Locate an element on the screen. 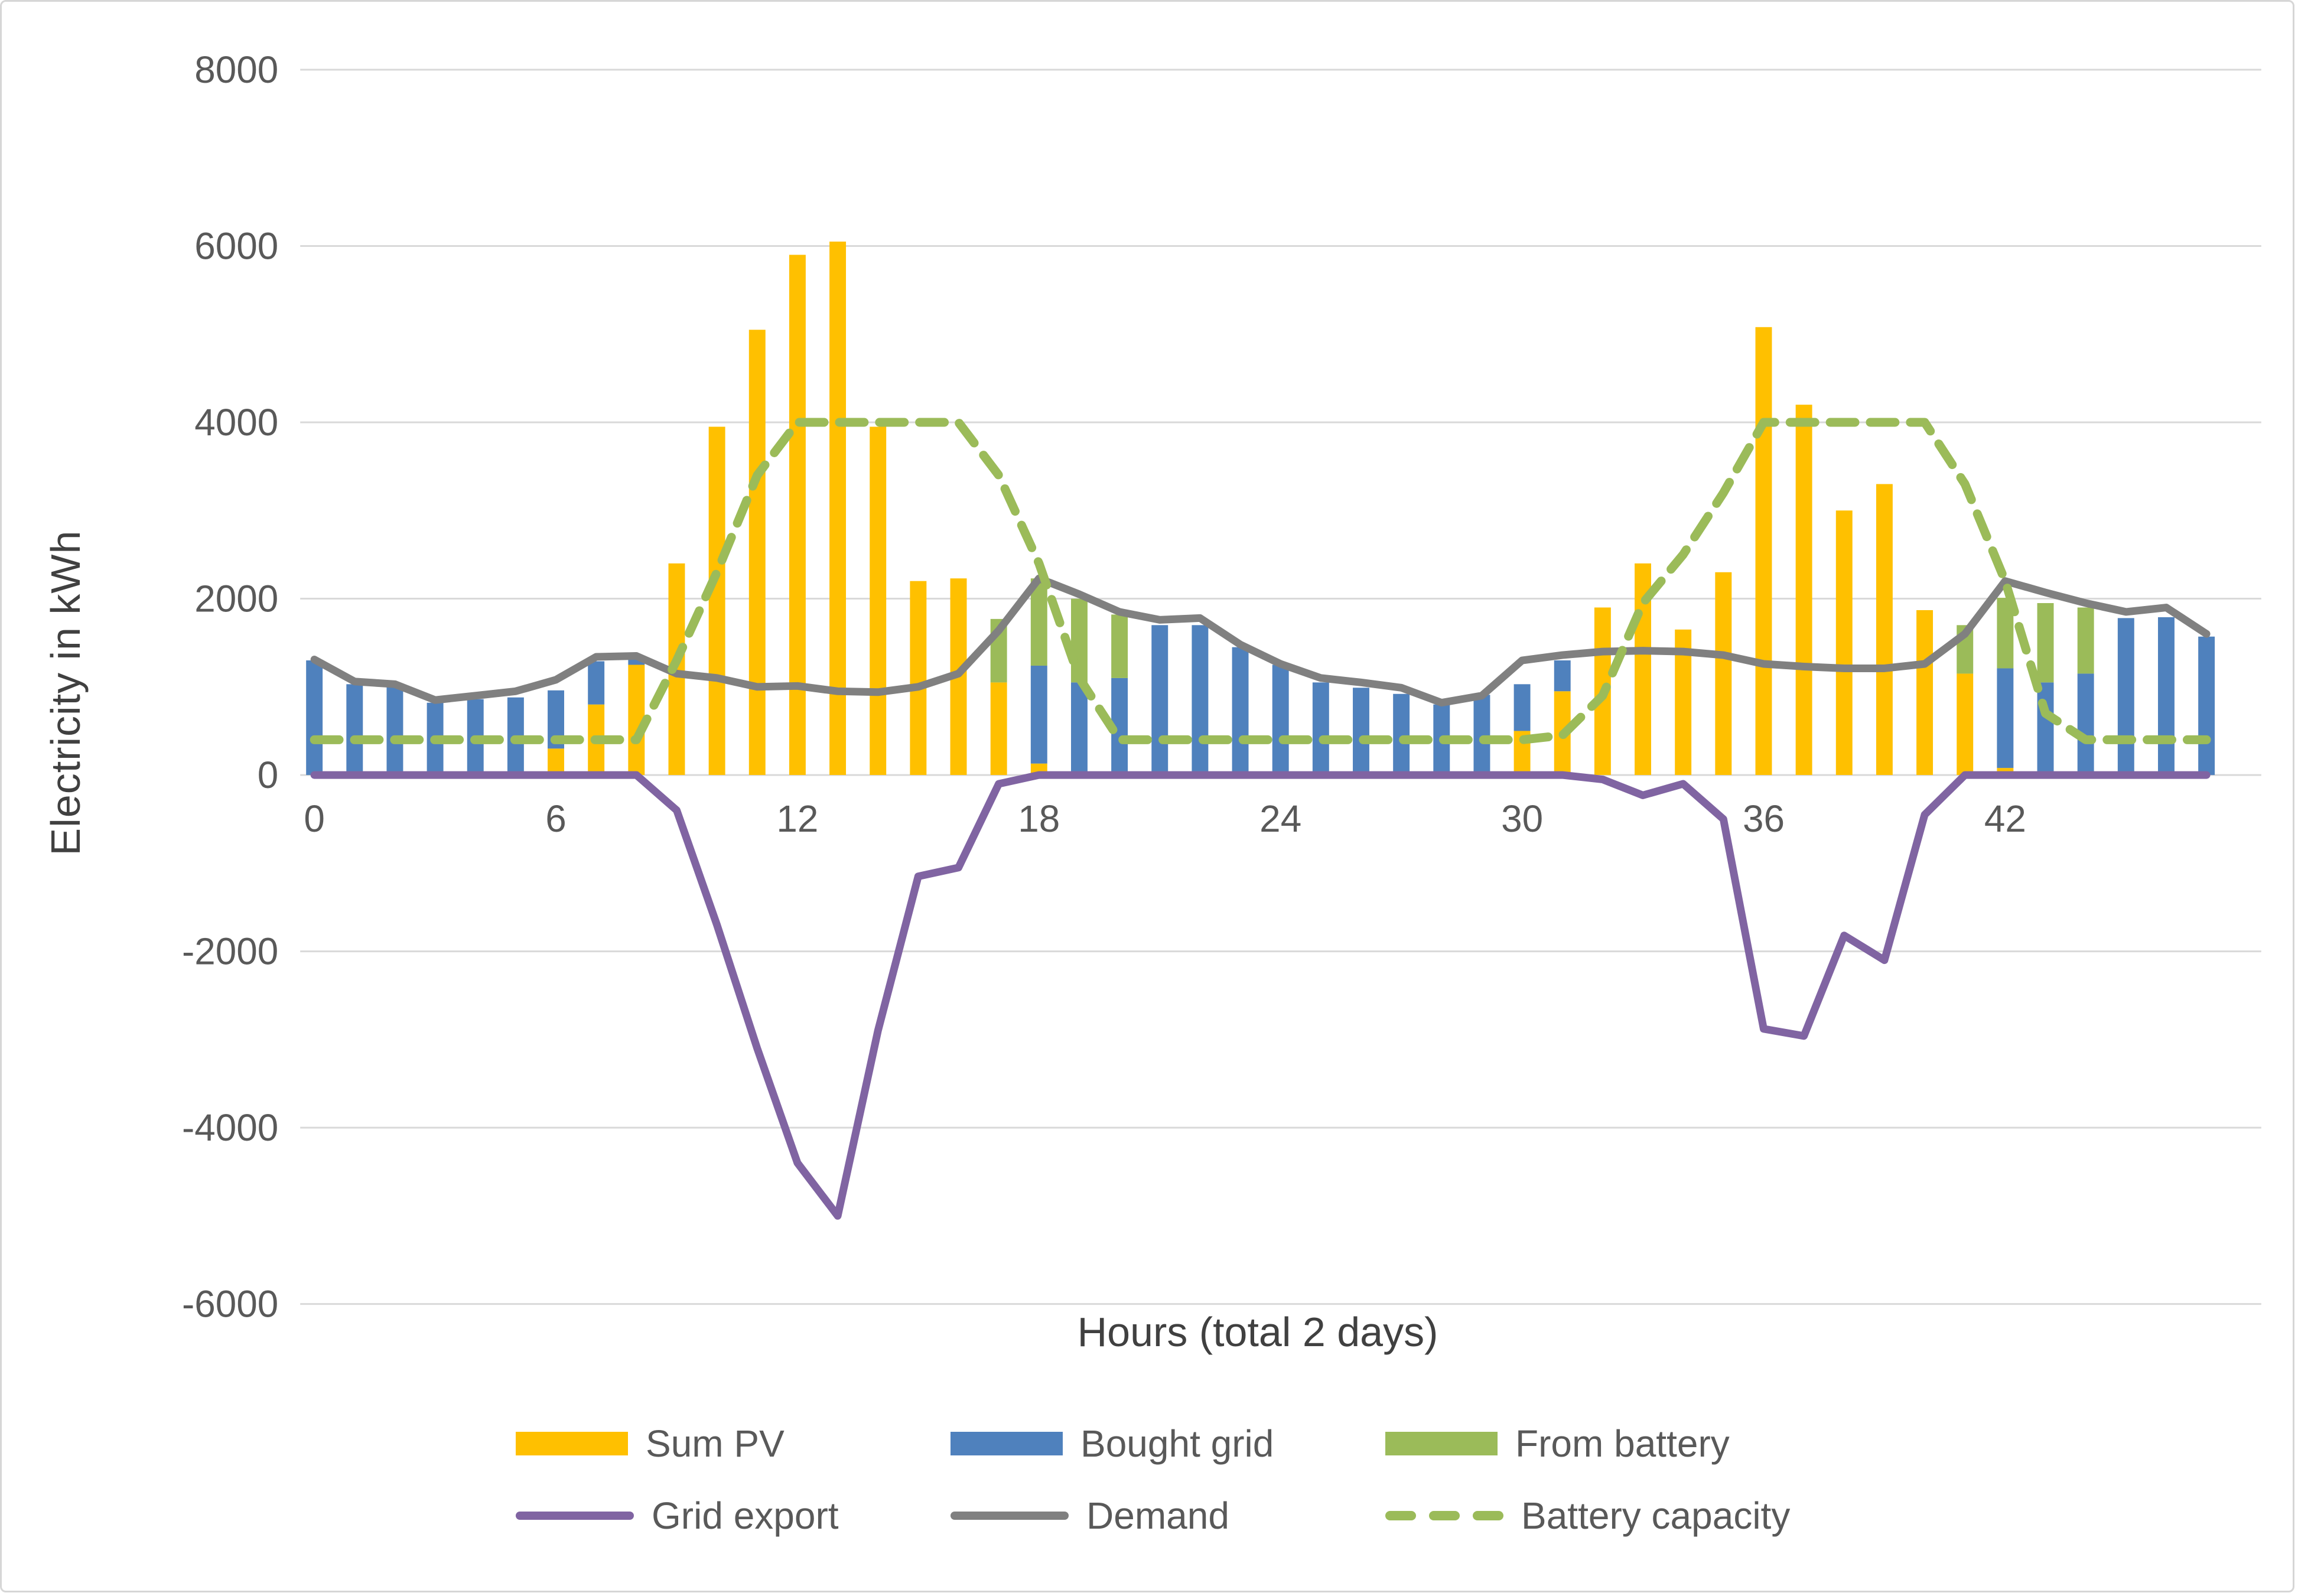 The height and width of the screenshot is (1596, 2298). legend-item-bought-grid: Bought grid is located at coordinates (1112, 1443).